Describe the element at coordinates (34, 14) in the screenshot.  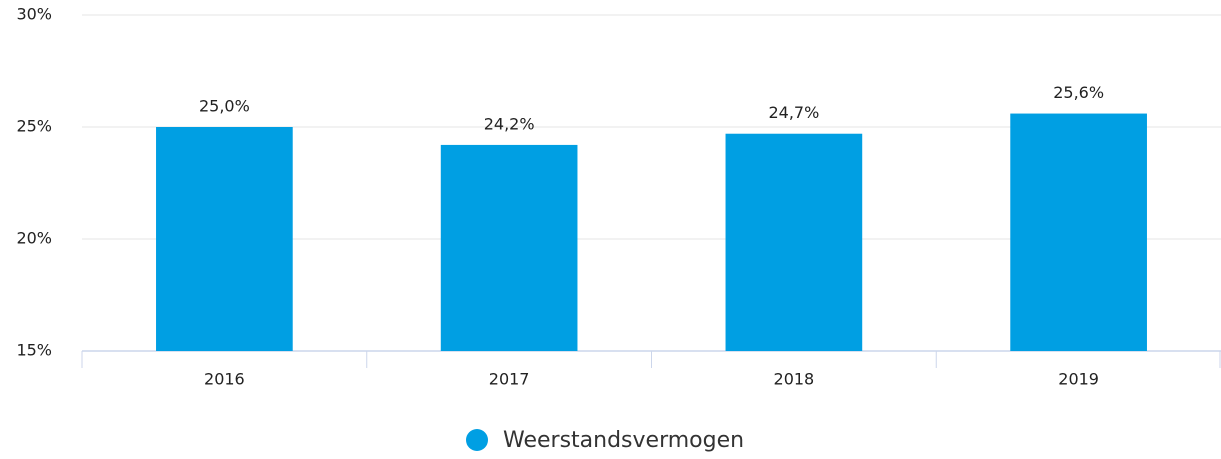
I see `y-tick-label: 30%` at that location.